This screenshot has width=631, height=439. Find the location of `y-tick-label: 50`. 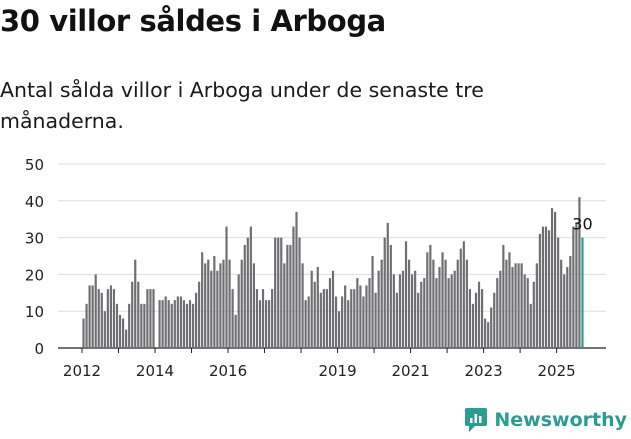

y-tick-label: 50 is located at coordinates (34, 165).